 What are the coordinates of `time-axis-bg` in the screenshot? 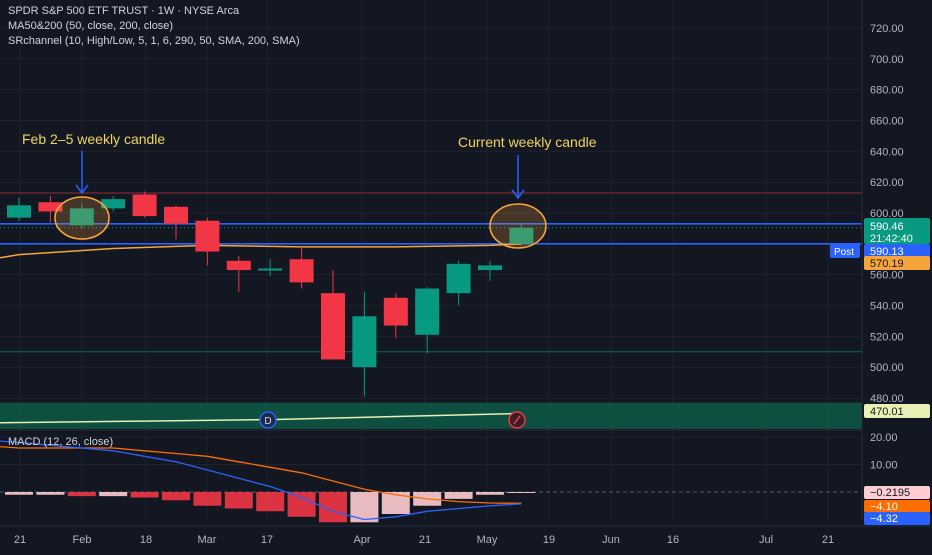 It's located at (466, 538).